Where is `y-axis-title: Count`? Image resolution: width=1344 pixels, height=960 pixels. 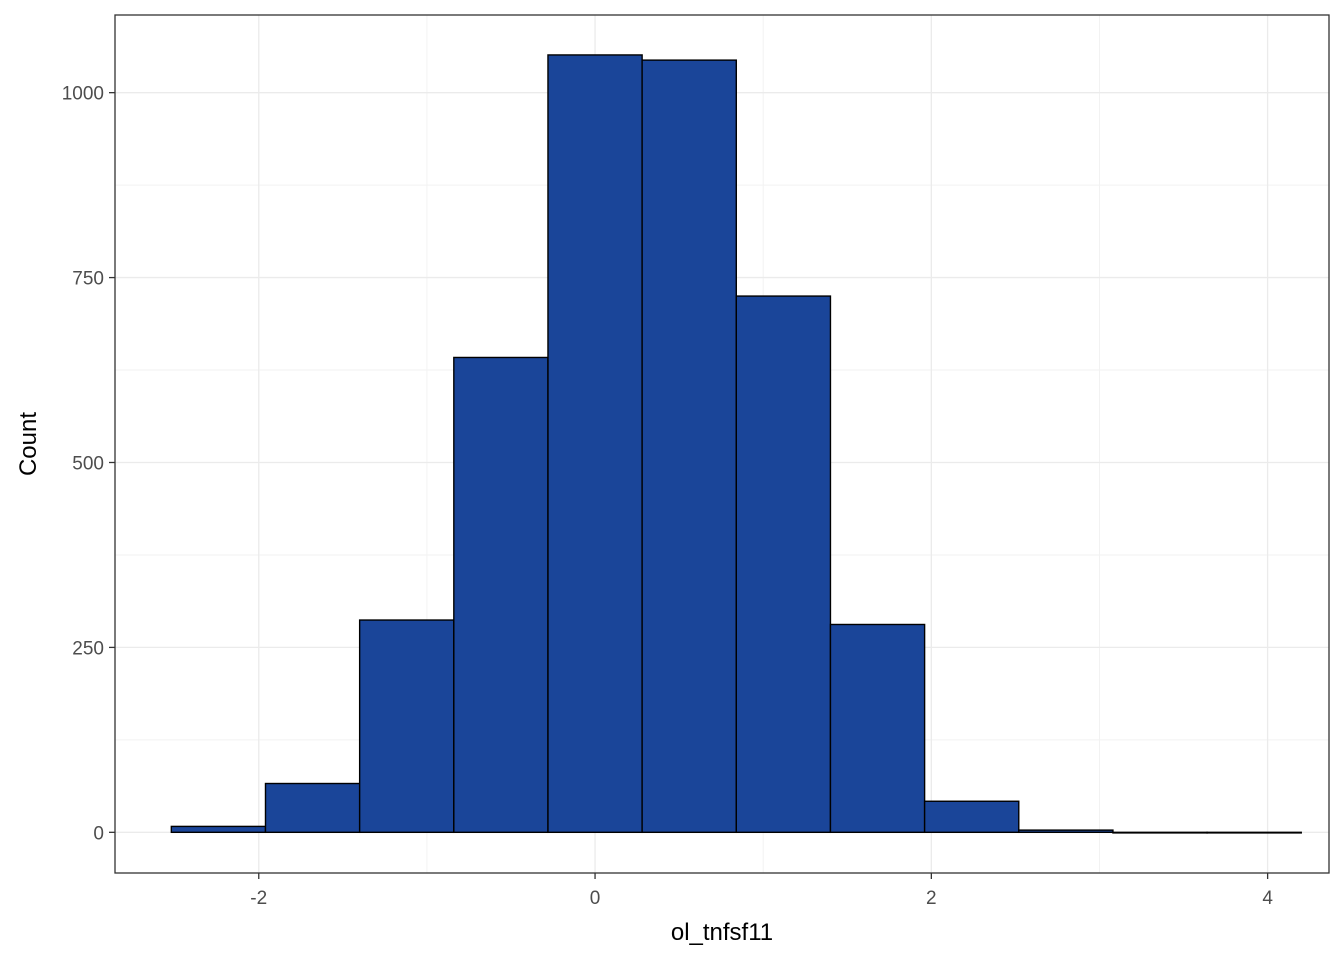 y-axis-title: Count is located at coordinates (28, 444).